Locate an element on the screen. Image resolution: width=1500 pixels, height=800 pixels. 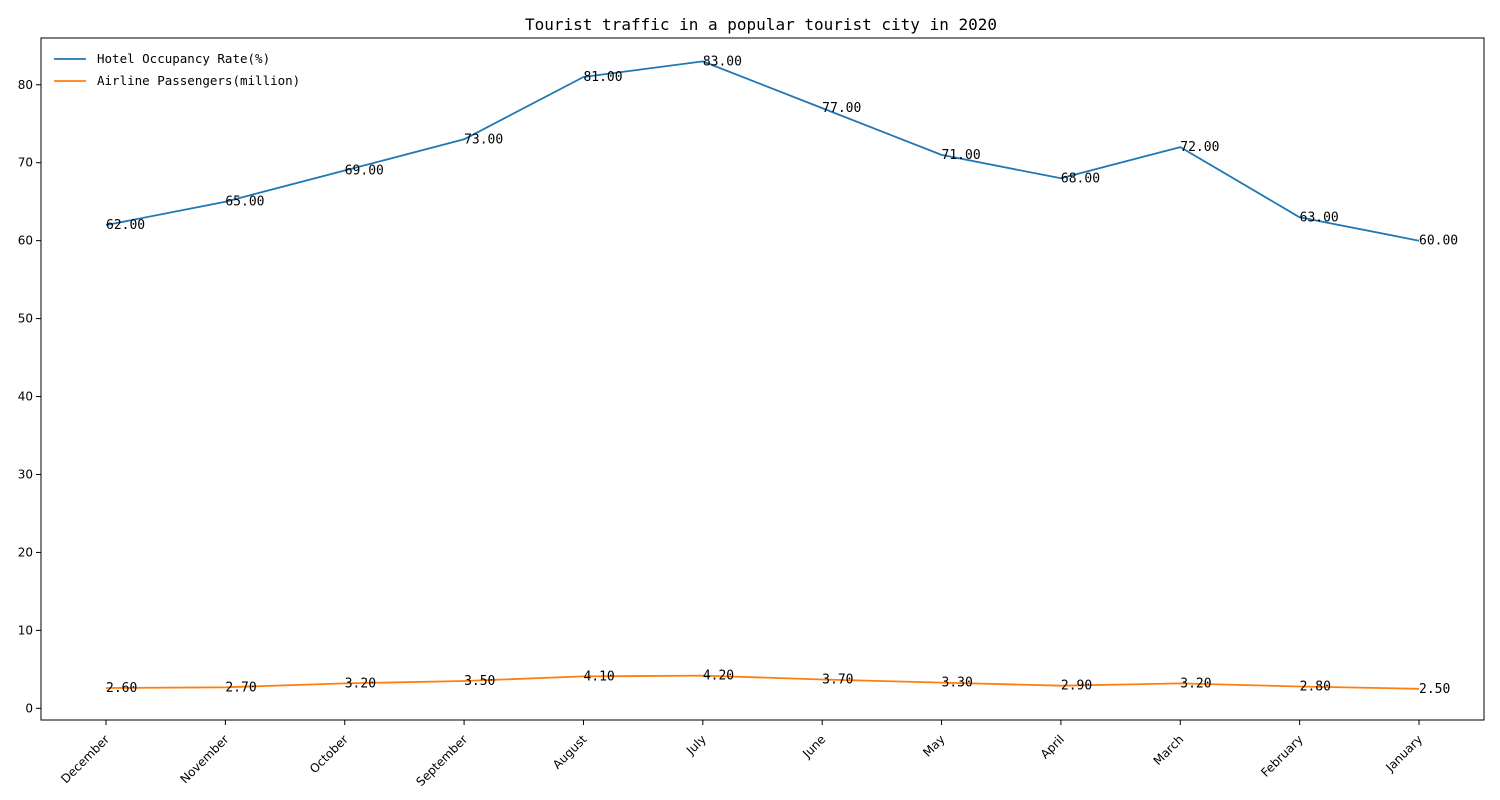
data-label: 60.00 is located at coordinates (1438, 241).